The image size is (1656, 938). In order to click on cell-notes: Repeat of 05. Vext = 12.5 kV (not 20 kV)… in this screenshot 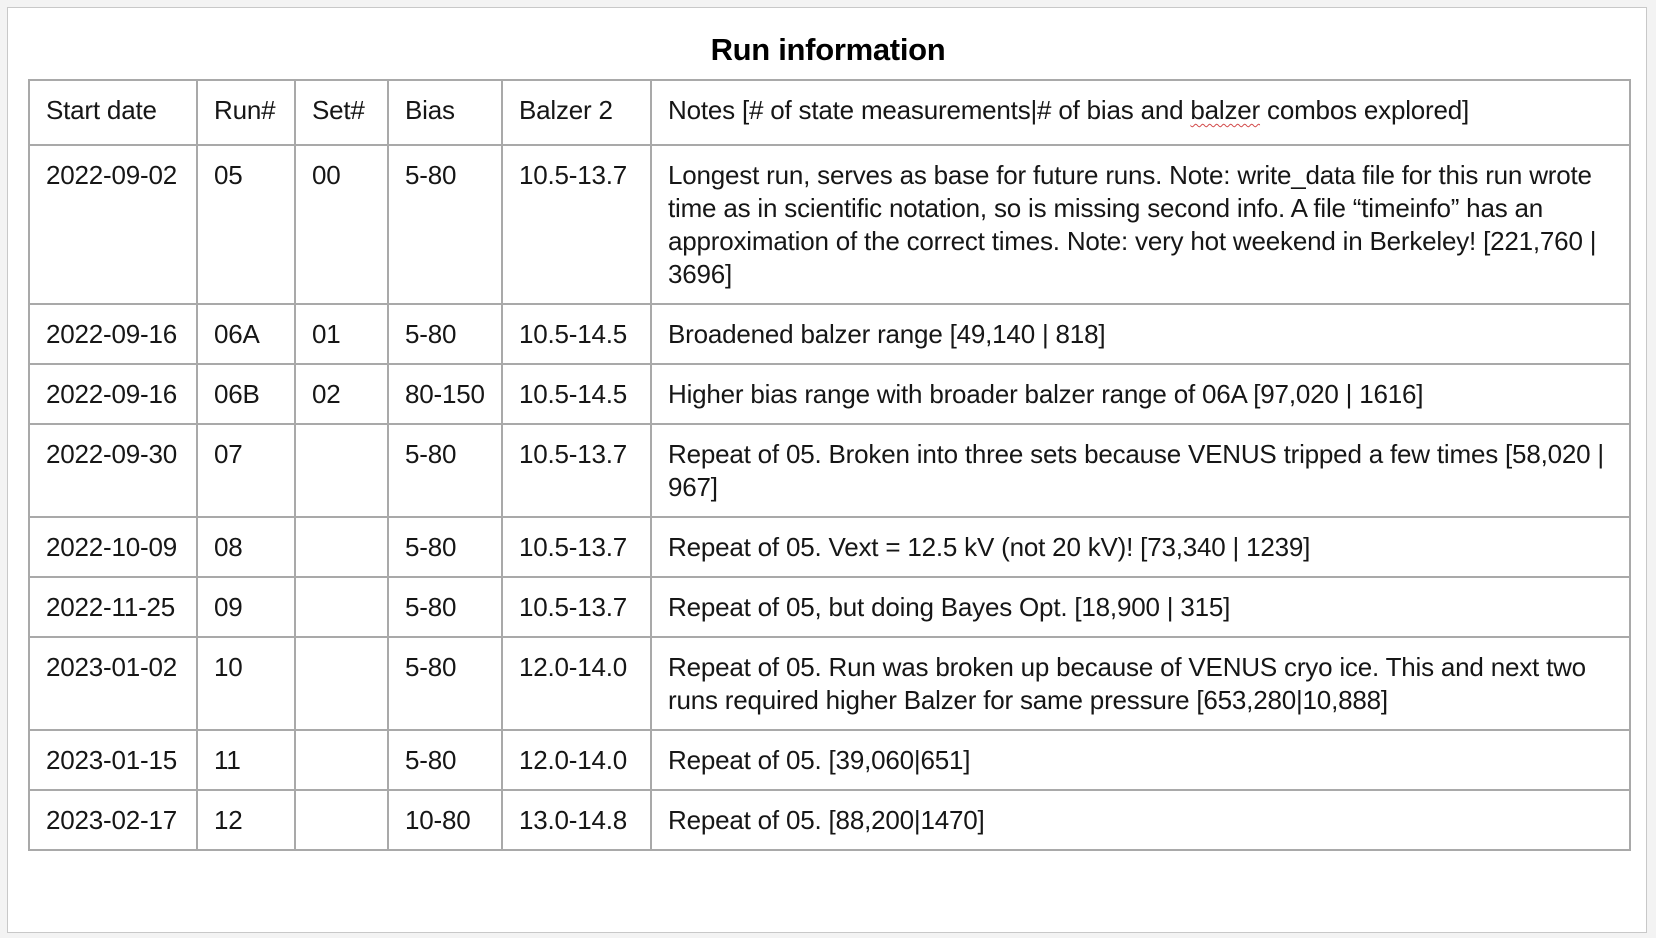, I will do `click(1140, 547)`.